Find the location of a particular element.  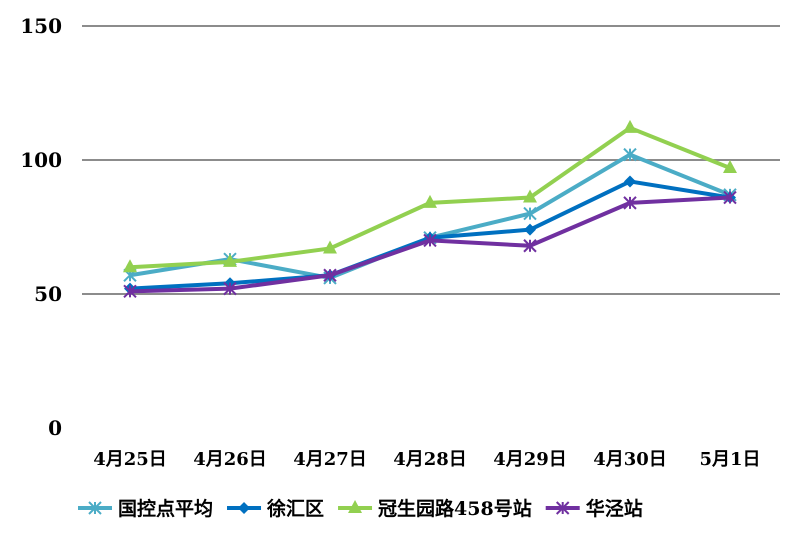

x-tick-label: 5月1日 is located at coordinates (729, 459).